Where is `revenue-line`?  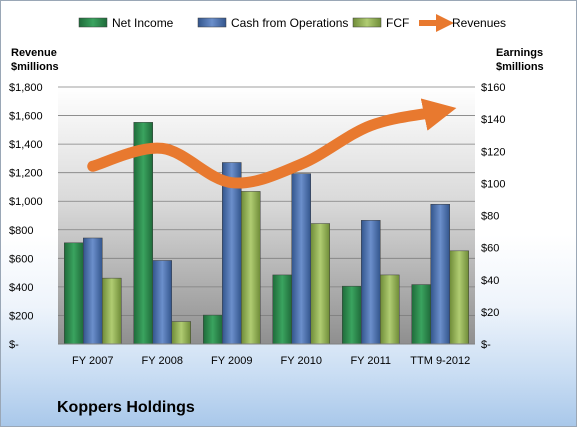
revenue-line is located at coordinates (272, 143).